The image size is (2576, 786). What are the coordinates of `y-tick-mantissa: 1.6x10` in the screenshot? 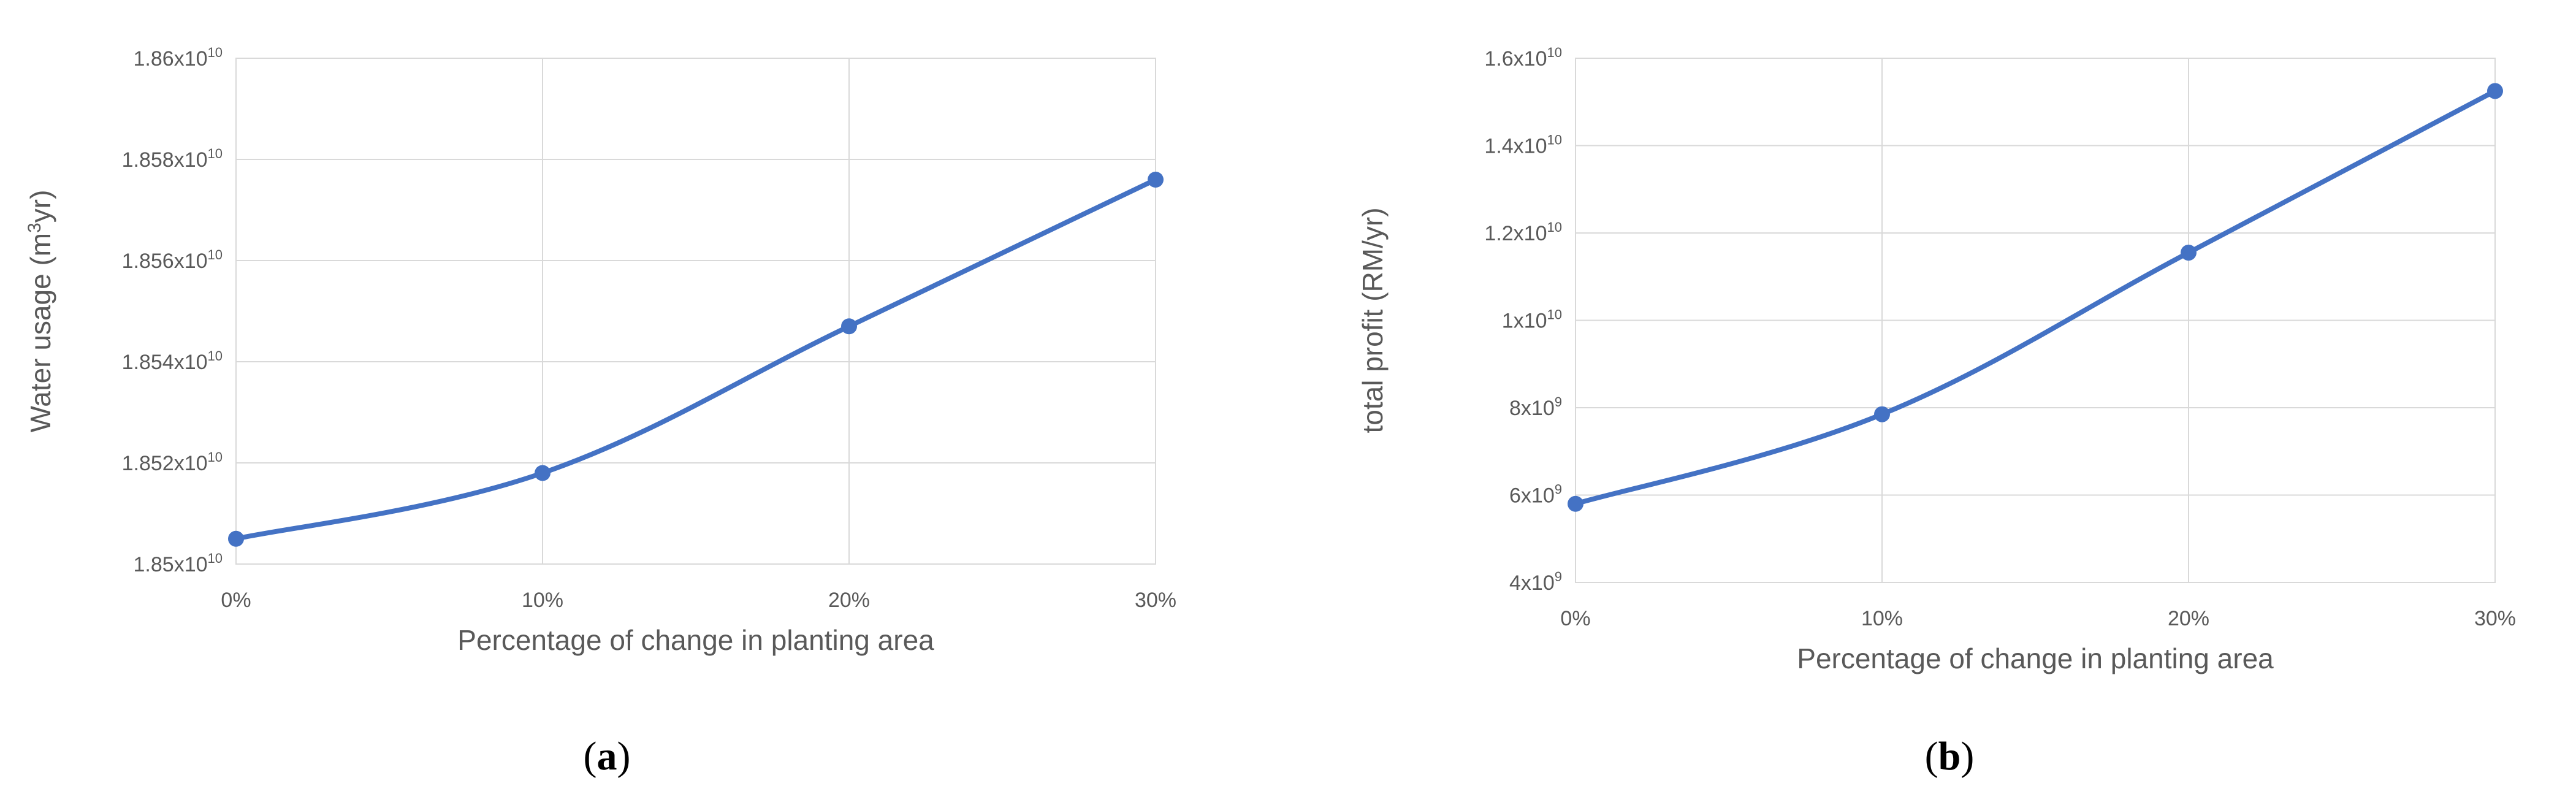 It's located at (1515, 59).